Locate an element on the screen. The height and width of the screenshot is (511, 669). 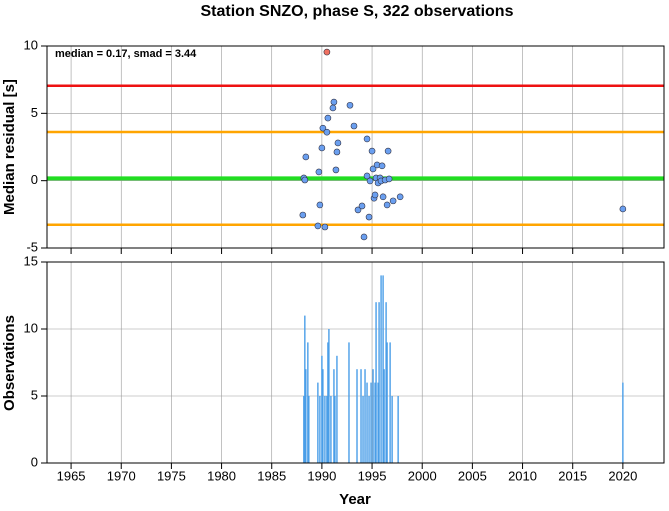
x-tick-label: 1995 is located at coordinates (372, 475).